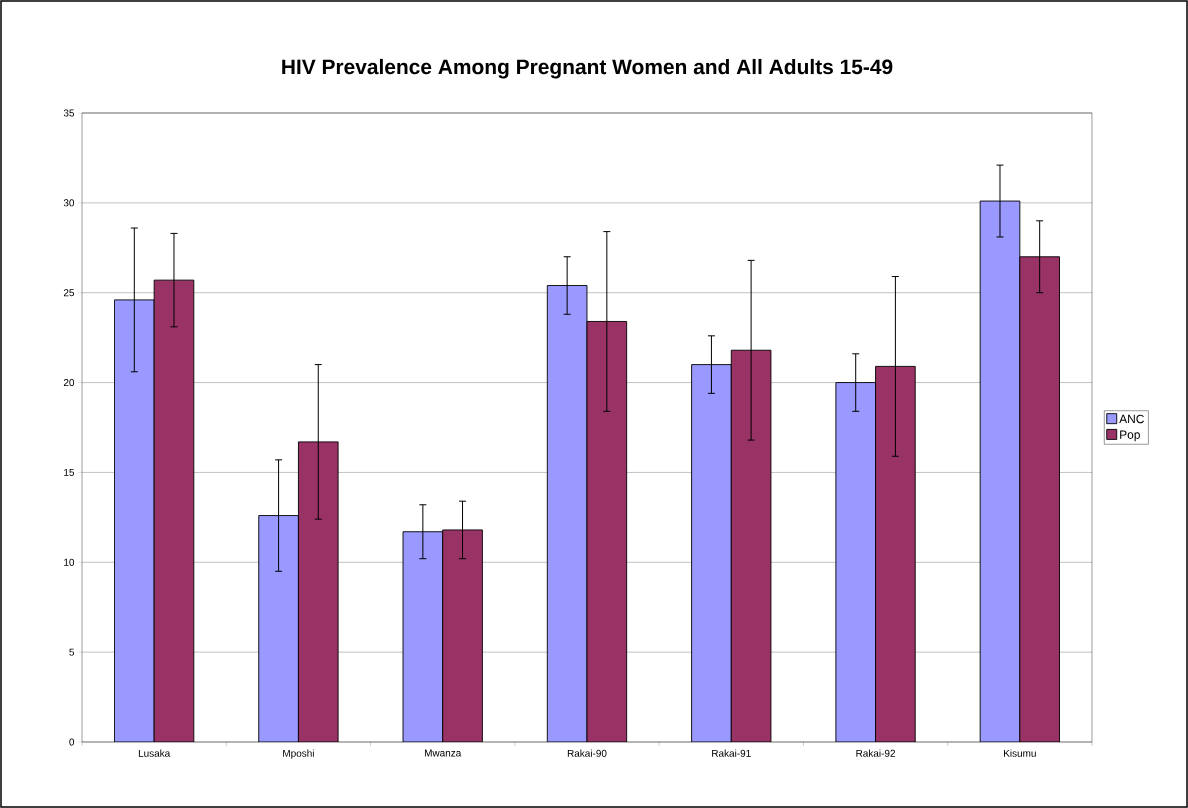 This screenshot has height=808, width=1188. What do you see at coordinates (587, 68) in the screenshot?
I see `chart-title: HIV Prevalence Among Pregnant Women and All Adults 15-49` at bounding box center [587, 68].